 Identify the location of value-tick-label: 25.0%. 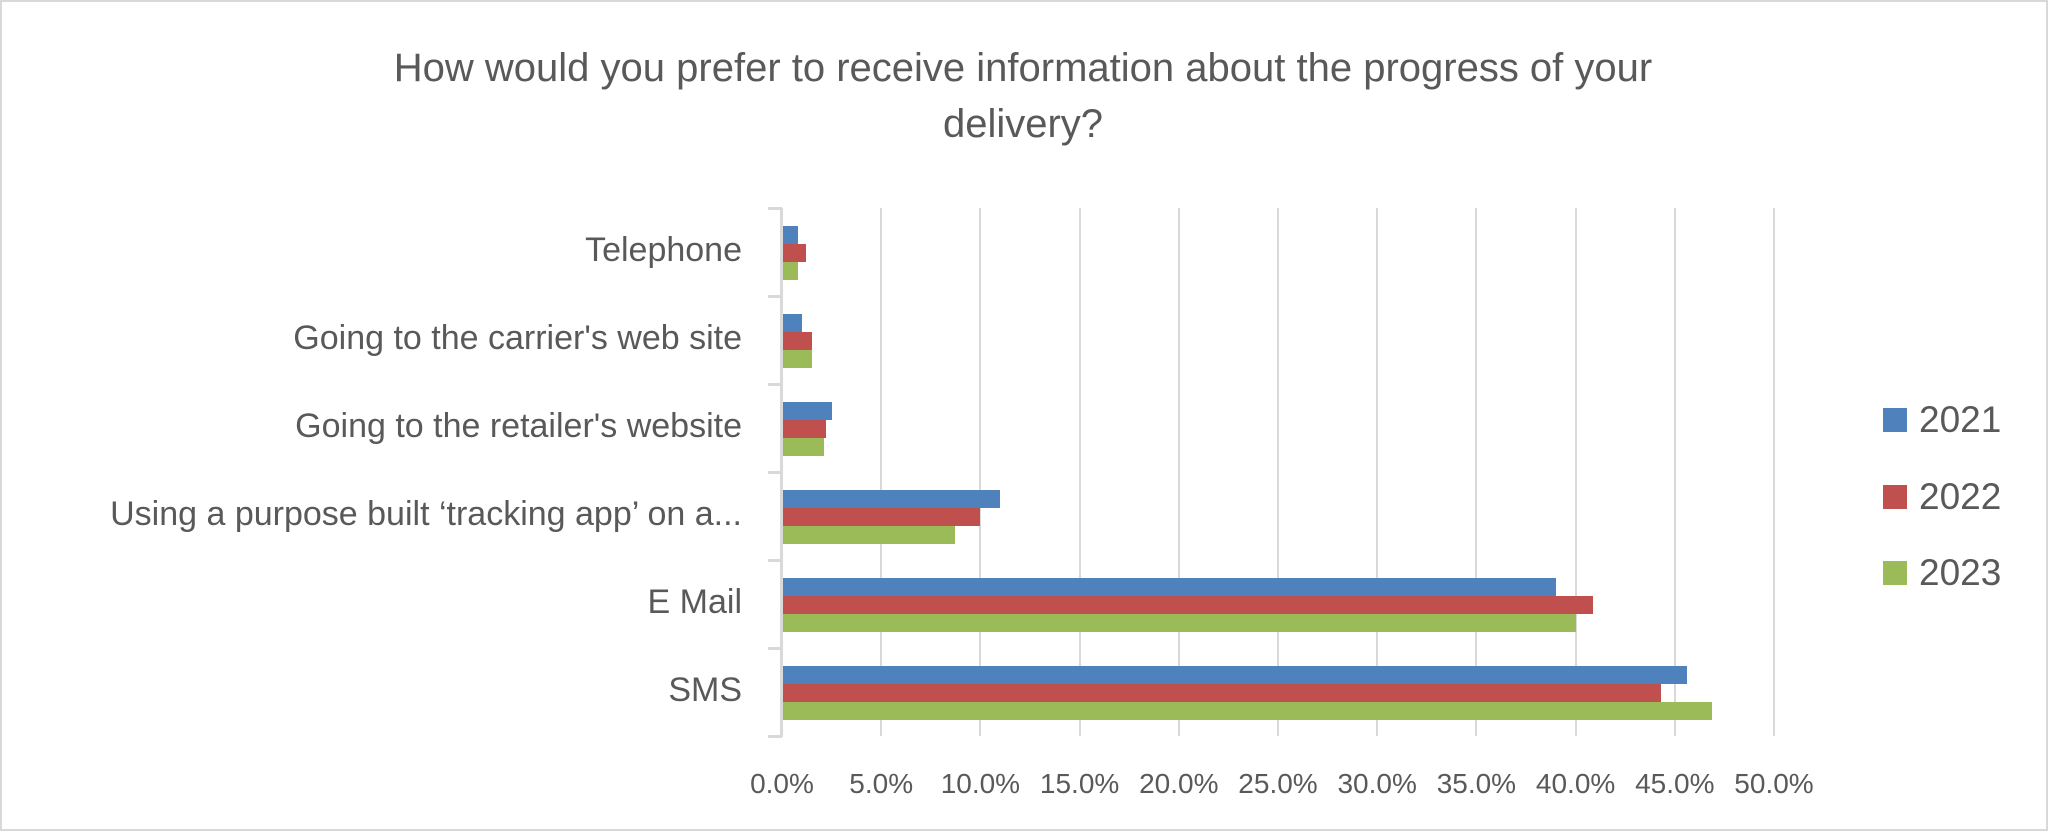
(1278, 783).